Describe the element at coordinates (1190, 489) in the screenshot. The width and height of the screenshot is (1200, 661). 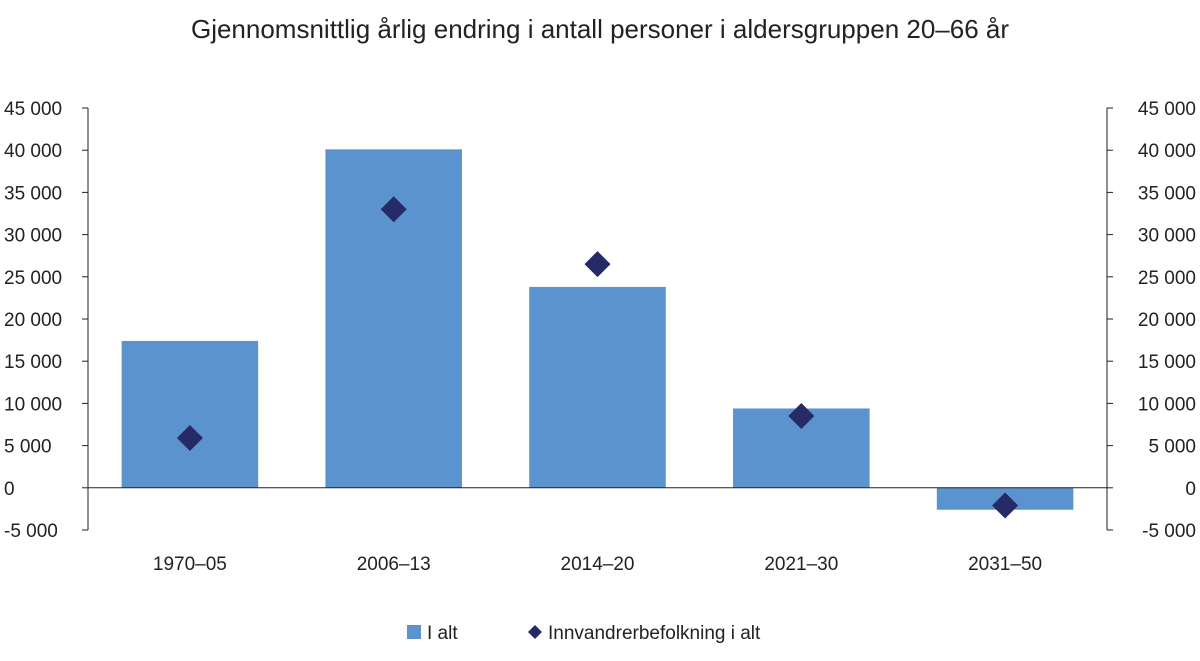
I see `y-tick-label-right: 0` at that location.